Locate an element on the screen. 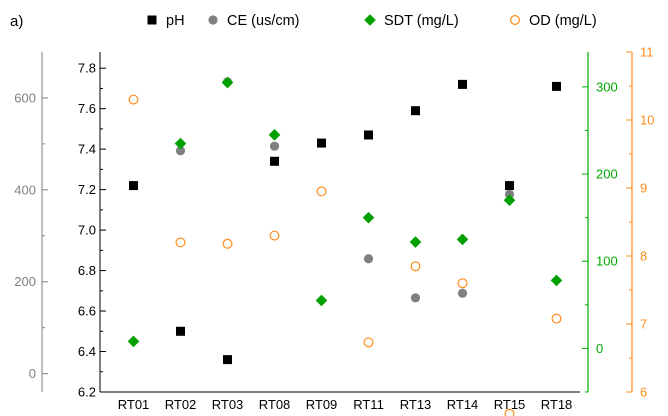 Image resolution: width=668 pixels, height=416 pixels. od-point-rt03 is located at coordinates (227, 243).